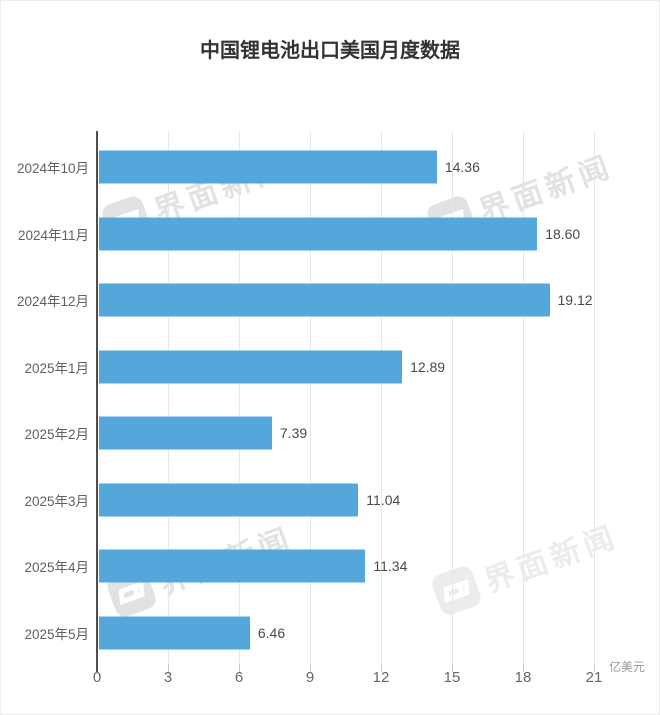 This screenshot has height=715, width=660. Describe the element at coordinates (428, 366) in the screenshot. I see `value-label: 12.89` at that location.